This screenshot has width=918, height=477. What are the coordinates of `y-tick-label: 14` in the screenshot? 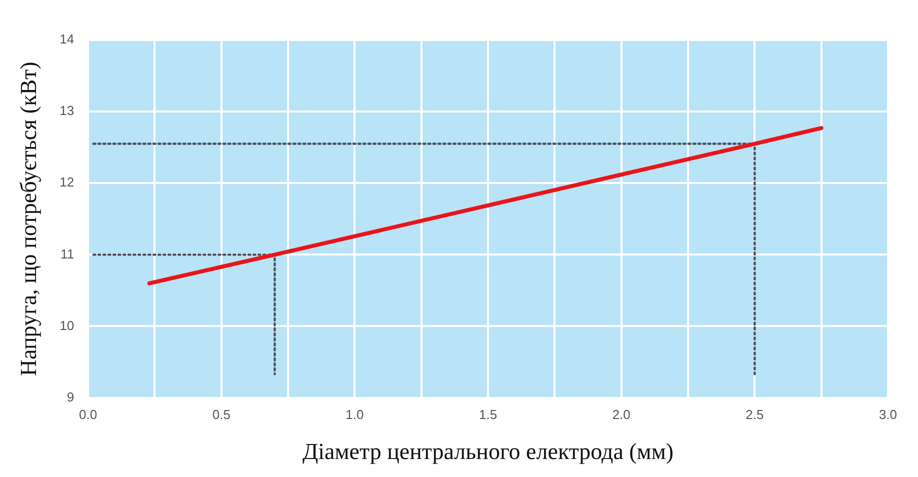 It's located at (67, 39).